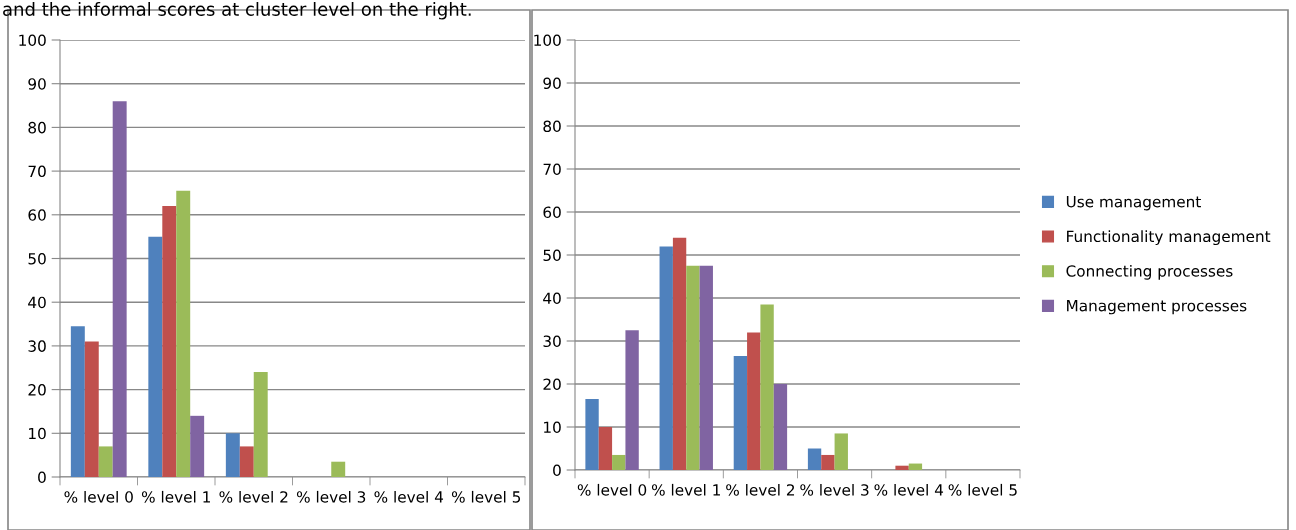  What do you see at coordinates (237, 11) in the screenshot?
I see `text: and the informal scores at cluster level on the right.` at bounding box center [237, 11].